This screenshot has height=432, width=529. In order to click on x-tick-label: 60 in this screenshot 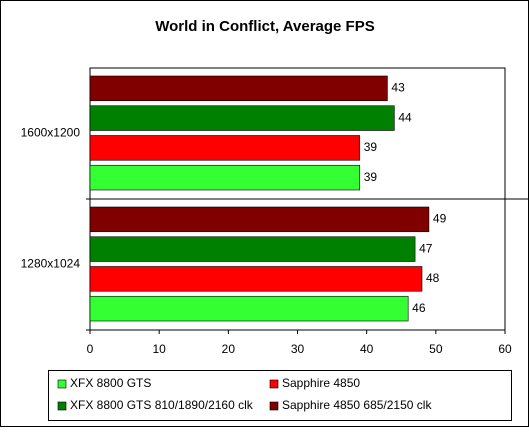, I will do `click(505, 349)`.